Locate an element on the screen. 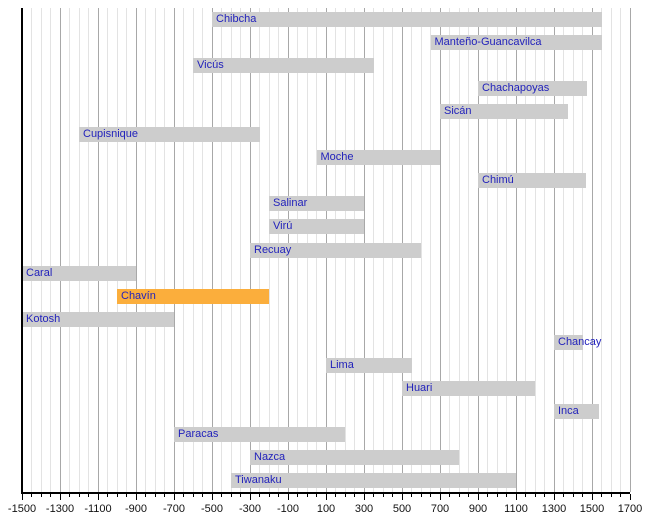 This screenshot has width=650, height=522. timeline-bar-paracas: Paracas is located at coordinates (259, 434).